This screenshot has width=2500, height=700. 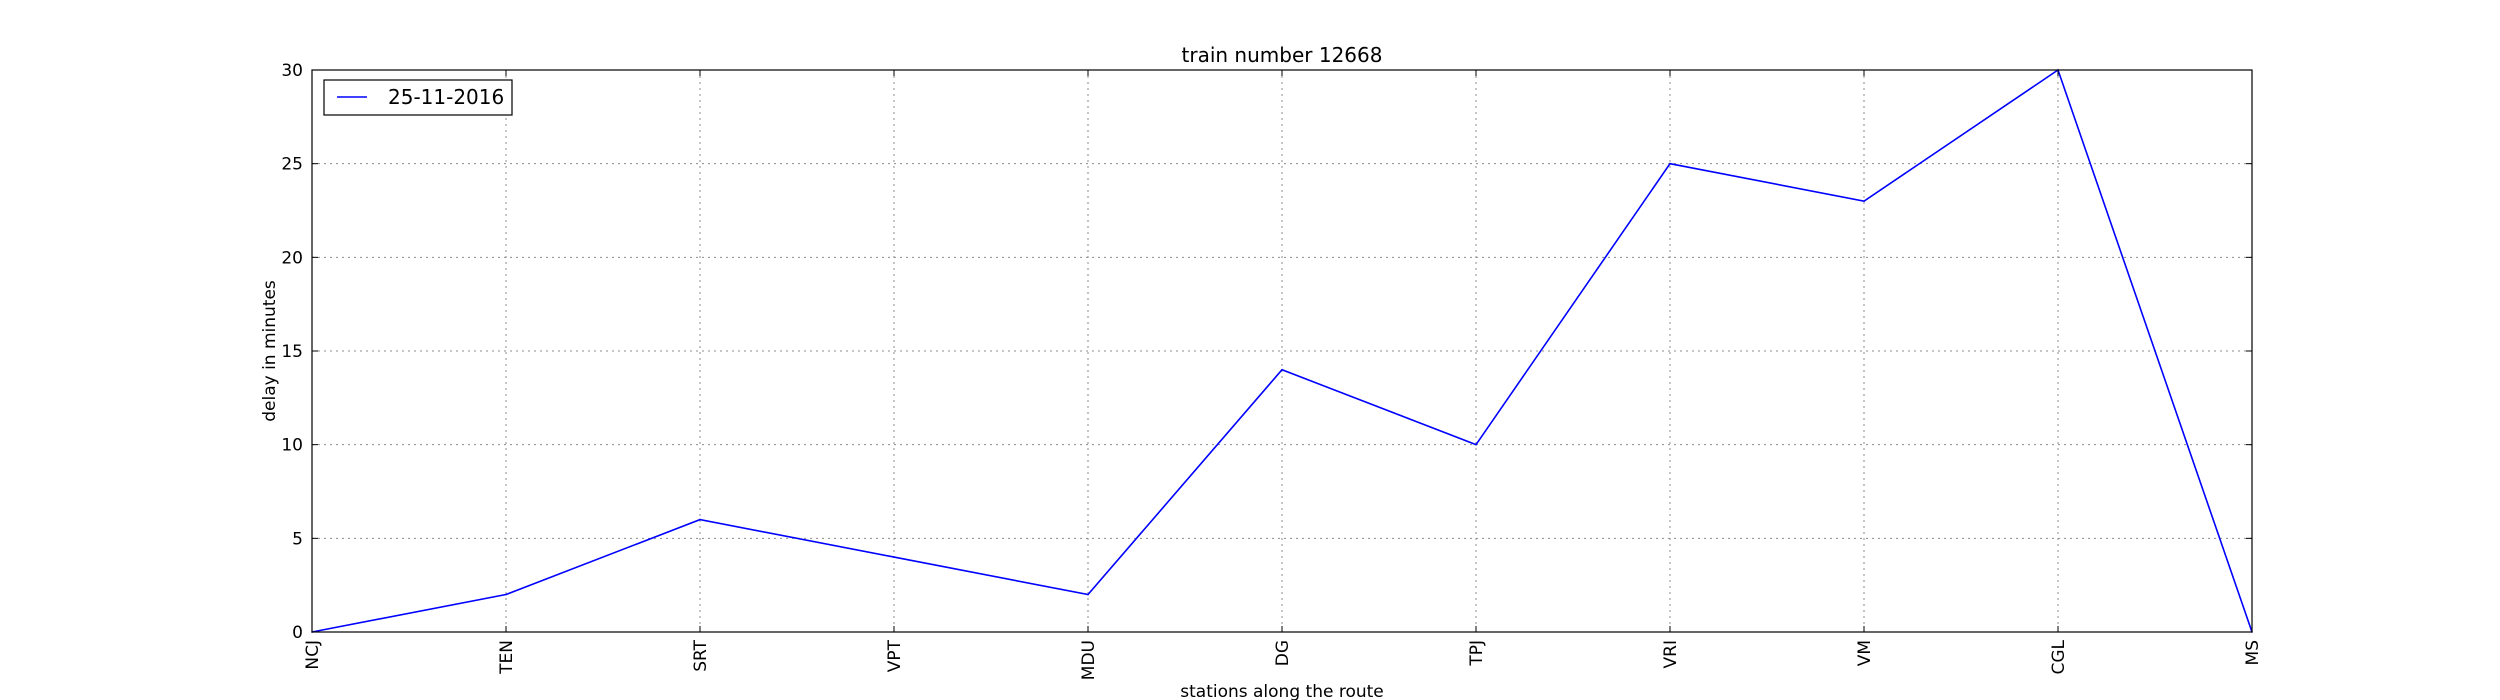 What do you see at coordinates (1477, 653) in the screenshot?
I see `x-tick-label: TPJ` at bounding box center [1477, 653].